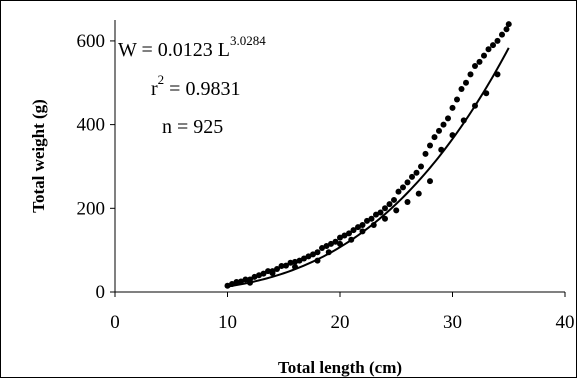 Image resolution: width=577 pixels, height=378 pixels. What do you see at coordinates (174, 50) in the screenshot?
I see `equation-text: W = 0.0123 L` at bounding box center [174, 50].